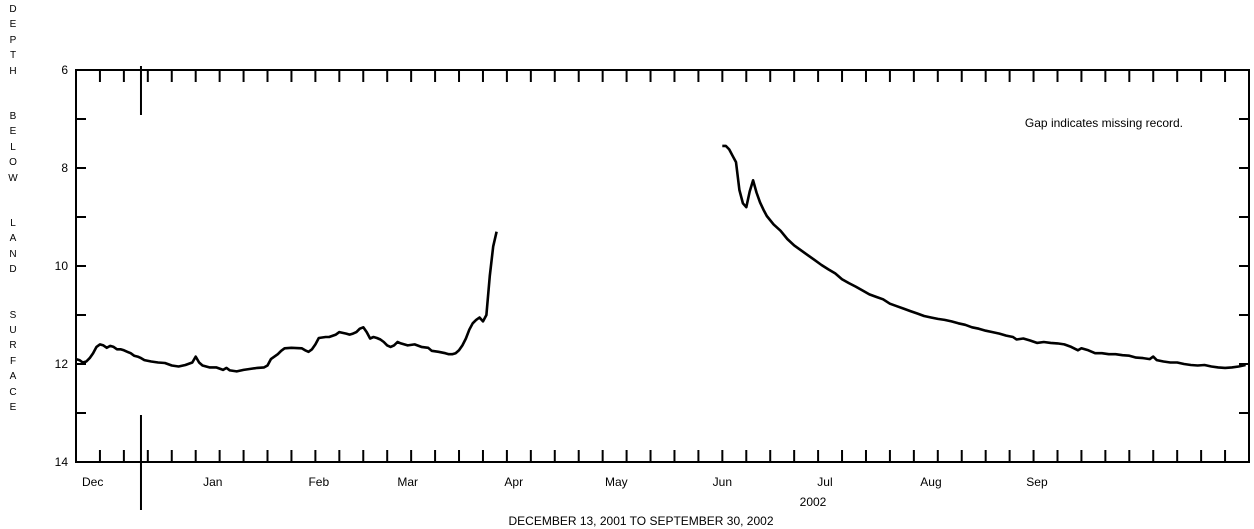  Describe the element at coordinates (824, 482) in the screenshot. I see `month-label: Jul` at that location.